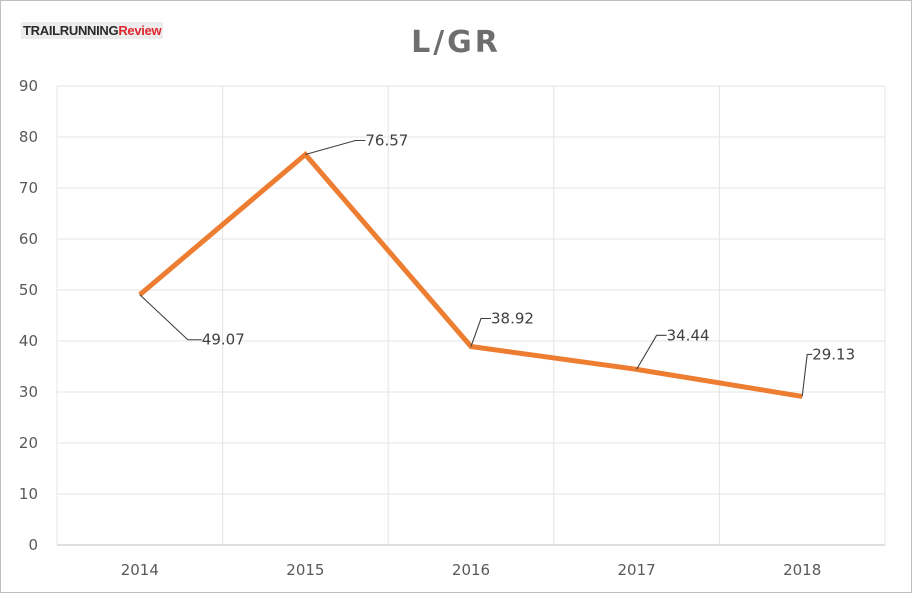 The height and width of the screenshot is (593, 912). I want to click on y-axis: 0 10 20 30 40 50 60 70 80 90, so click(28, 315).